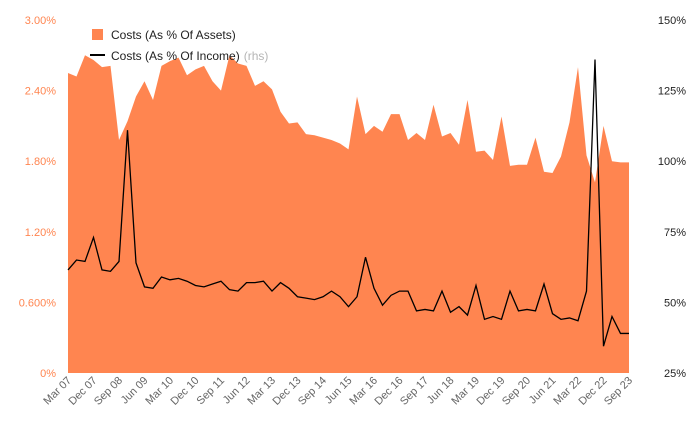  Describe the element at coordinates (40, 21) in the screenshot. I see `left-tick-label: 3.00%` at that location.